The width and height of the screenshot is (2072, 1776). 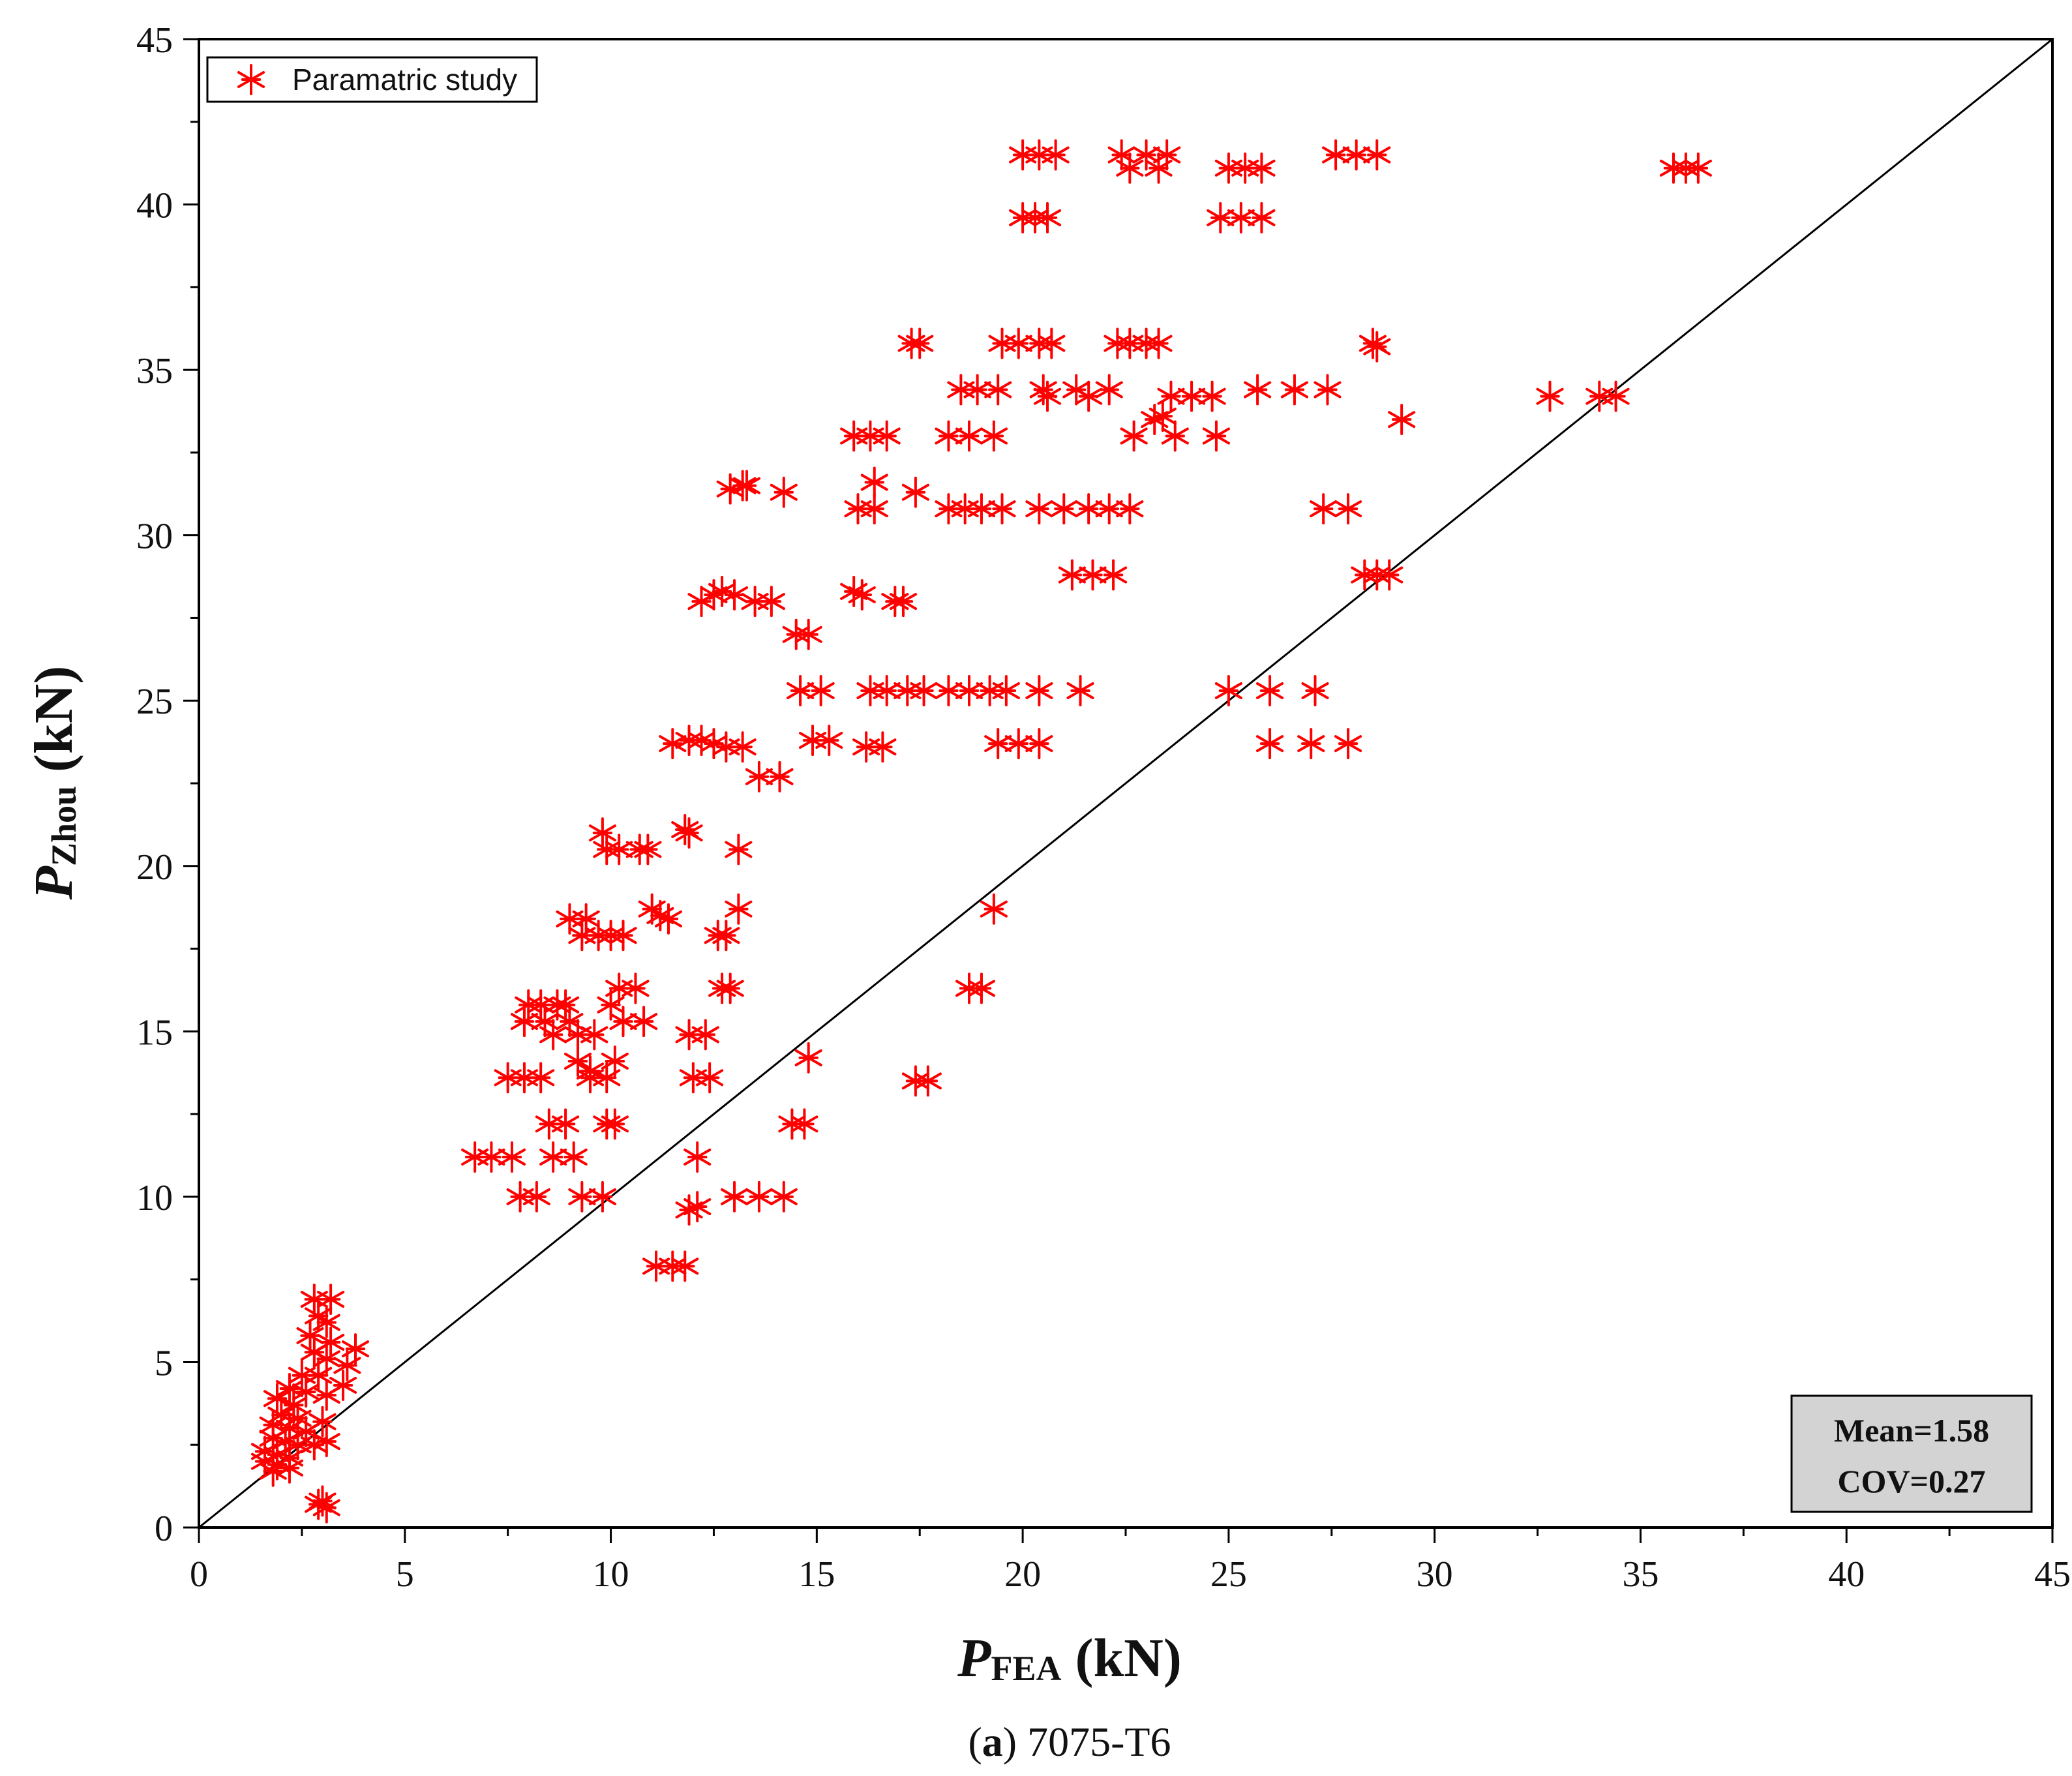 I want to click on stats-box: Mean=1.58 COV=0.27, so click(x=1912, y=1453).